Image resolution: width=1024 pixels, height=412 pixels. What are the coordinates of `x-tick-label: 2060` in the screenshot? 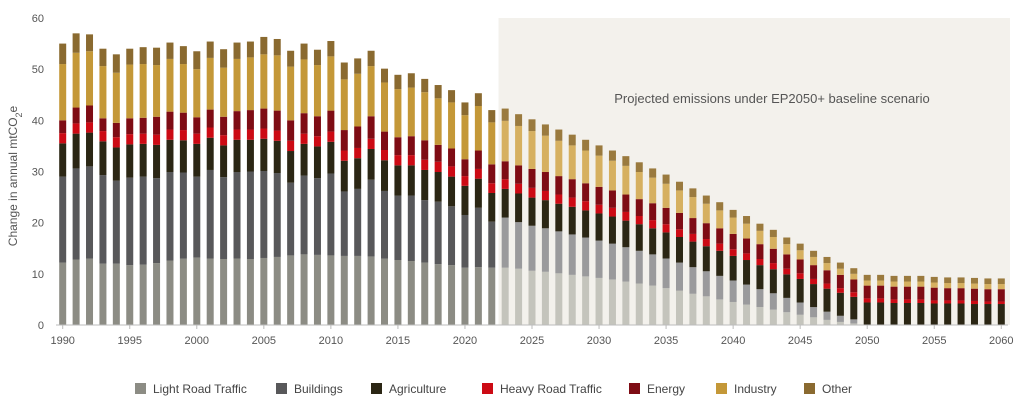 It's located at (1001, 341).